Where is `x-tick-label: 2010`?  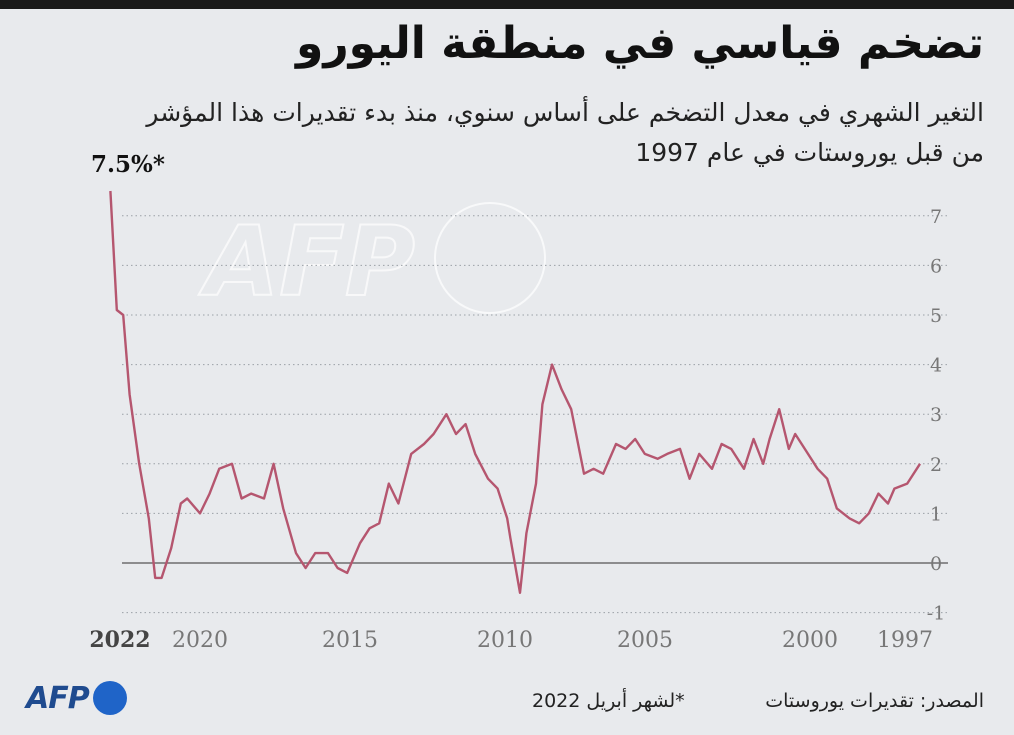
x-tick-label: 2010 is located at coordinates (505, 640).